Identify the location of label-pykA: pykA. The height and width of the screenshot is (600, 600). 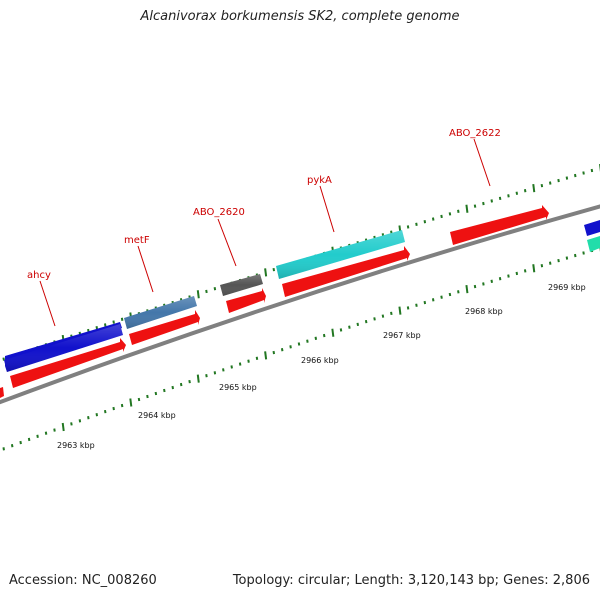
(319, 180).